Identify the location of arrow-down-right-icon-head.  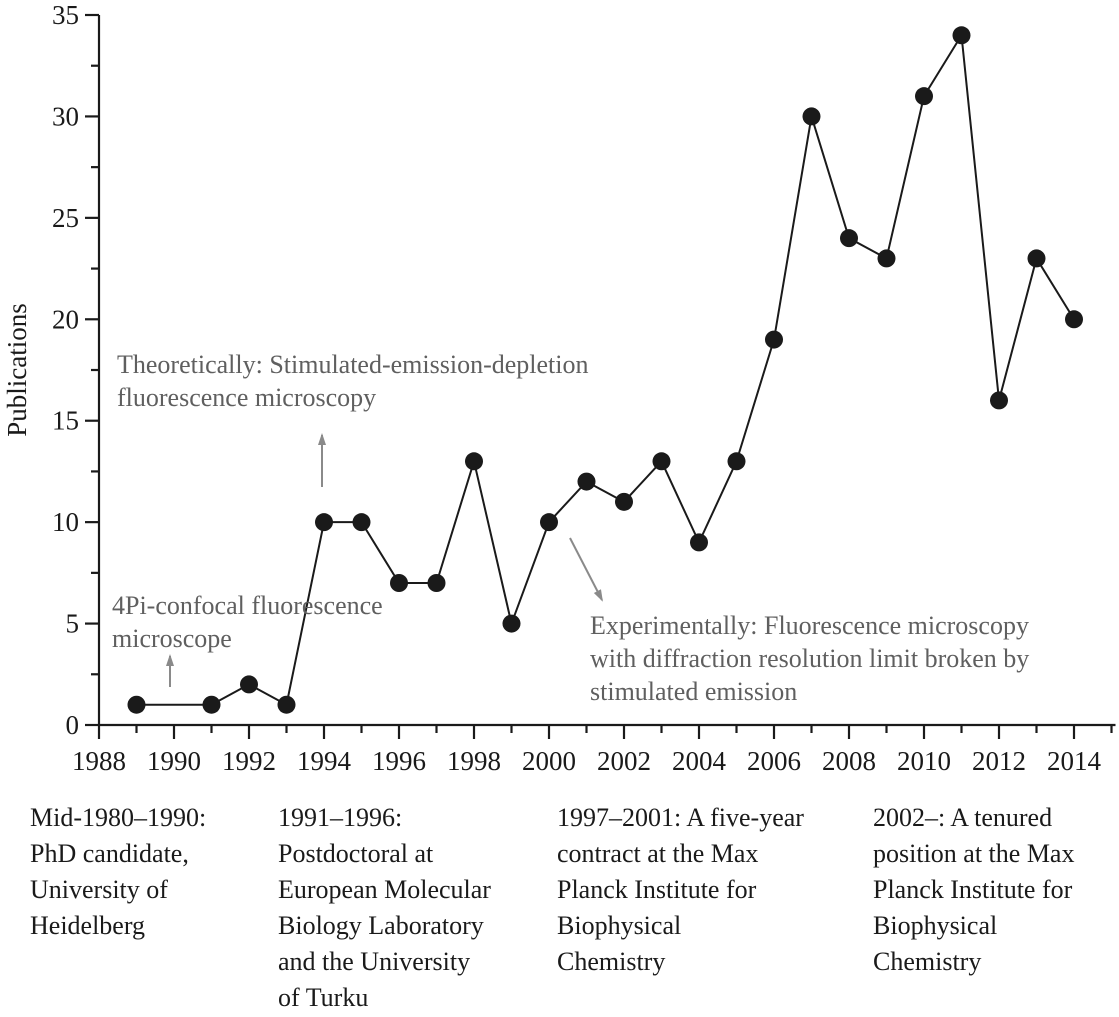
(598, 595).